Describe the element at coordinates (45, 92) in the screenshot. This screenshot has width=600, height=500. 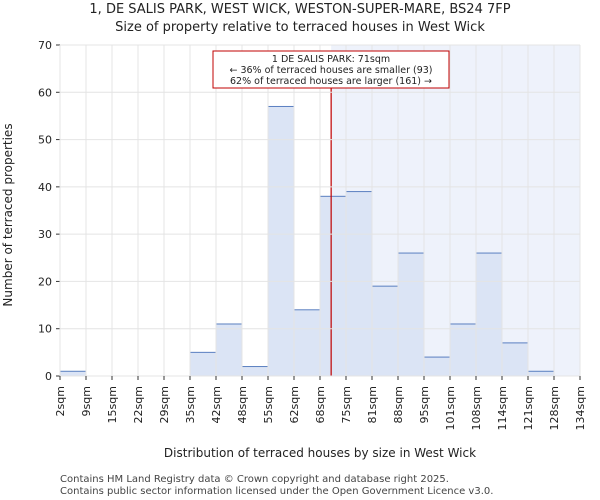
I see `y-tick-label: 60` at that location.